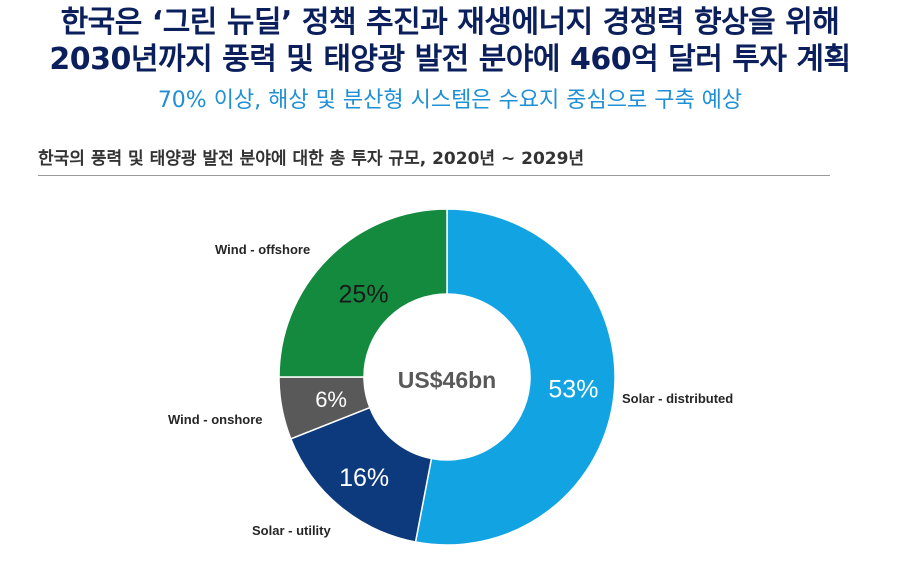  I want to click on percent-label: 25%, so click(364, 294).